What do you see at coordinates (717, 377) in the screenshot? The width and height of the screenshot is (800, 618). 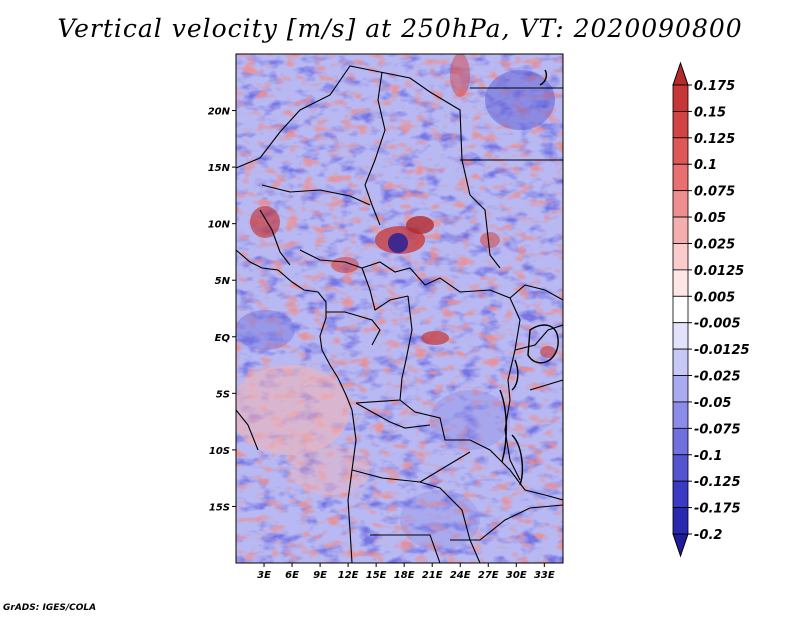 I see `colorbar-label: -0.025` at bounding box center [717, 377].